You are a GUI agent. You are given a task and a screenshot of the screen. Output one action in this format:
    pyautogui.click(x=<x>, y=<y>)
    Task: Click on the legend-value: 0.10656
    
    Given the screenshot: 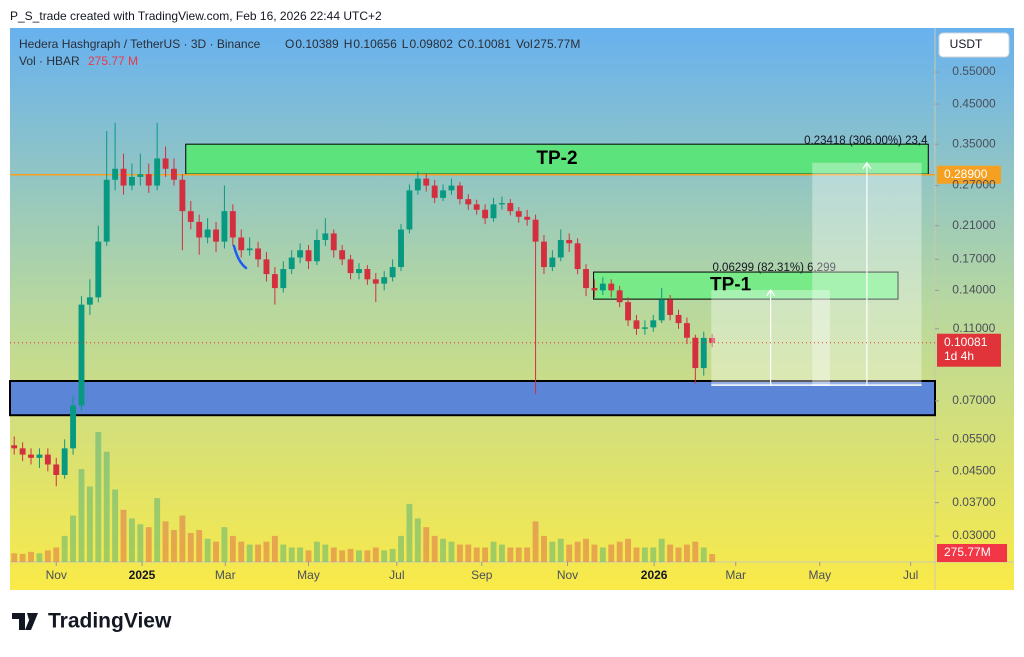 What is the action you would take?
    pyautogui.click(x=375, y=44)
    